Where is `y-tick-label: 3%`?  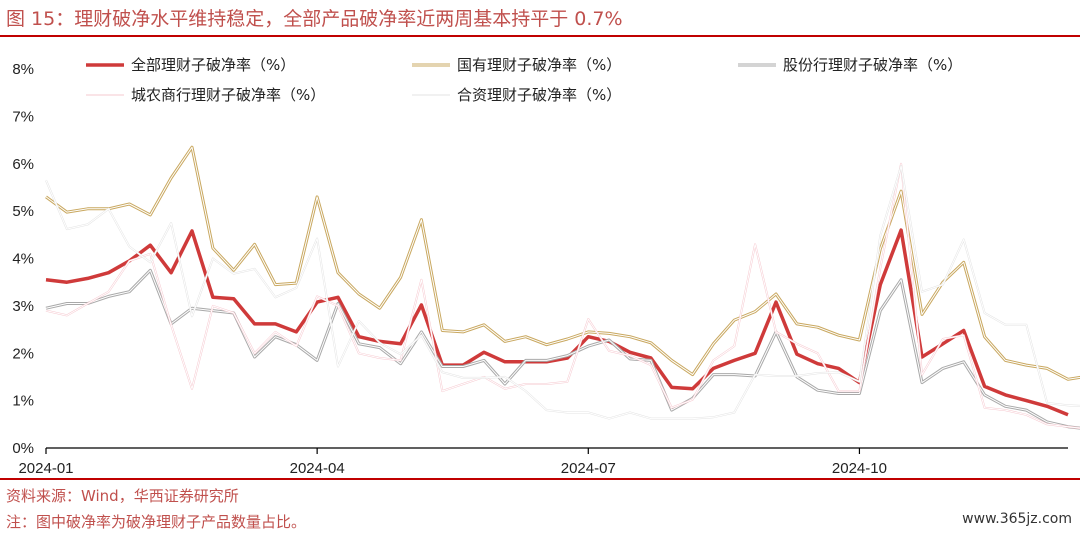 y-tick-label: 3% is located at coordinates (23, 306).